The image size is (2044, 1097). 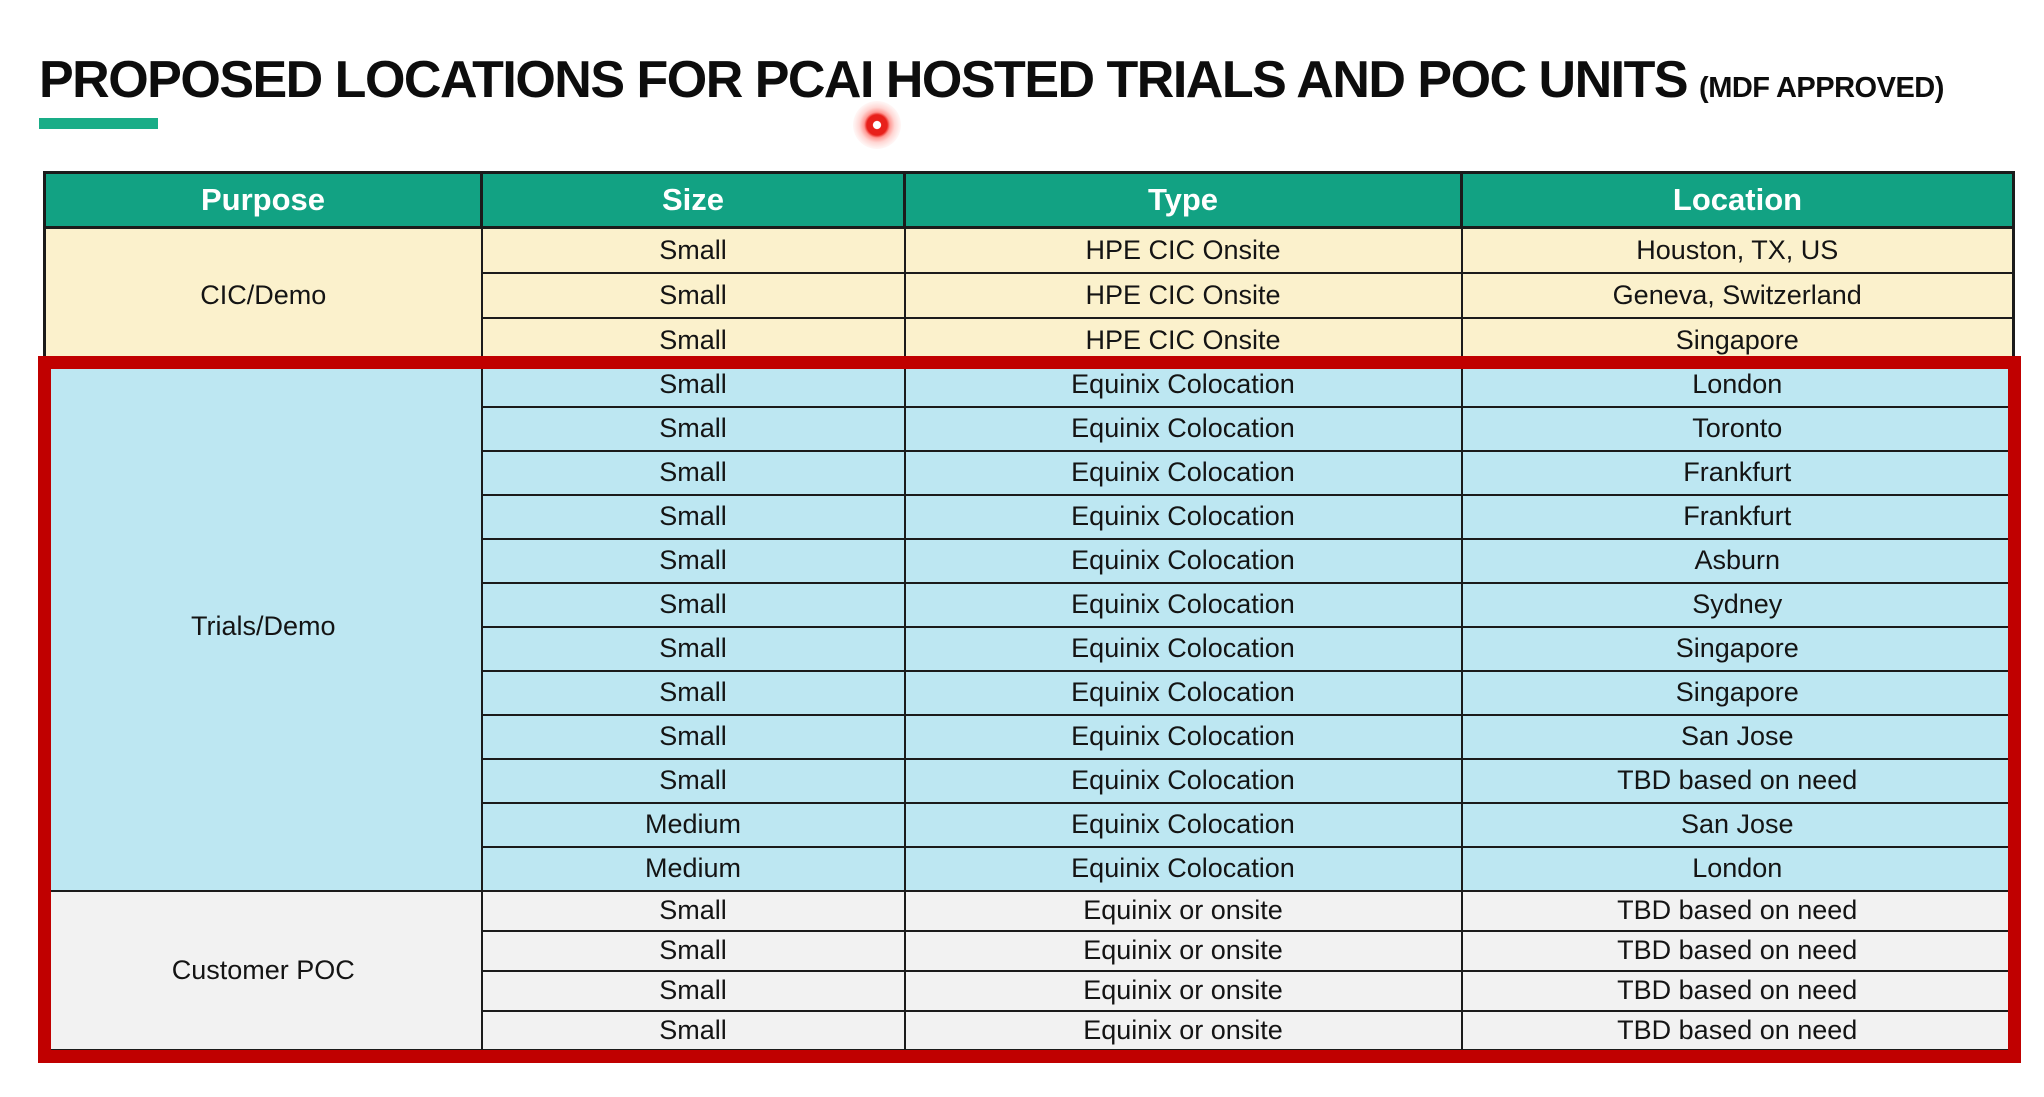 I want to click on table-header: Purpose Size Type Location, so click(x=1029, y=200).